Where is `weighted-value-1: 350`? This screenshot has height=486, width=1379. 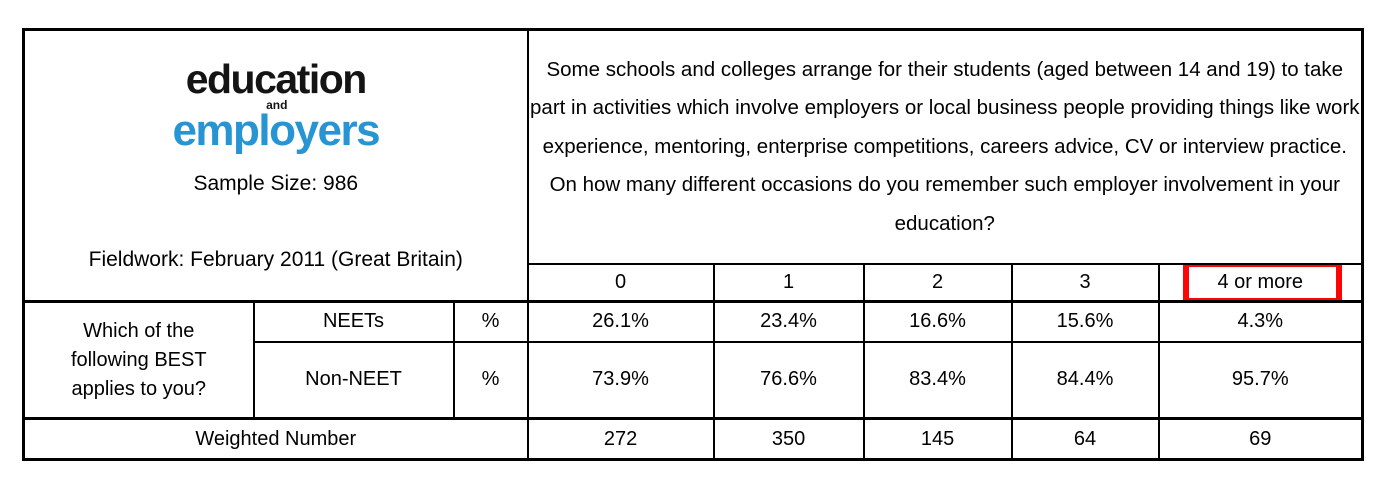 weighted-value-1: 350 is located at coordinates (788, 439).